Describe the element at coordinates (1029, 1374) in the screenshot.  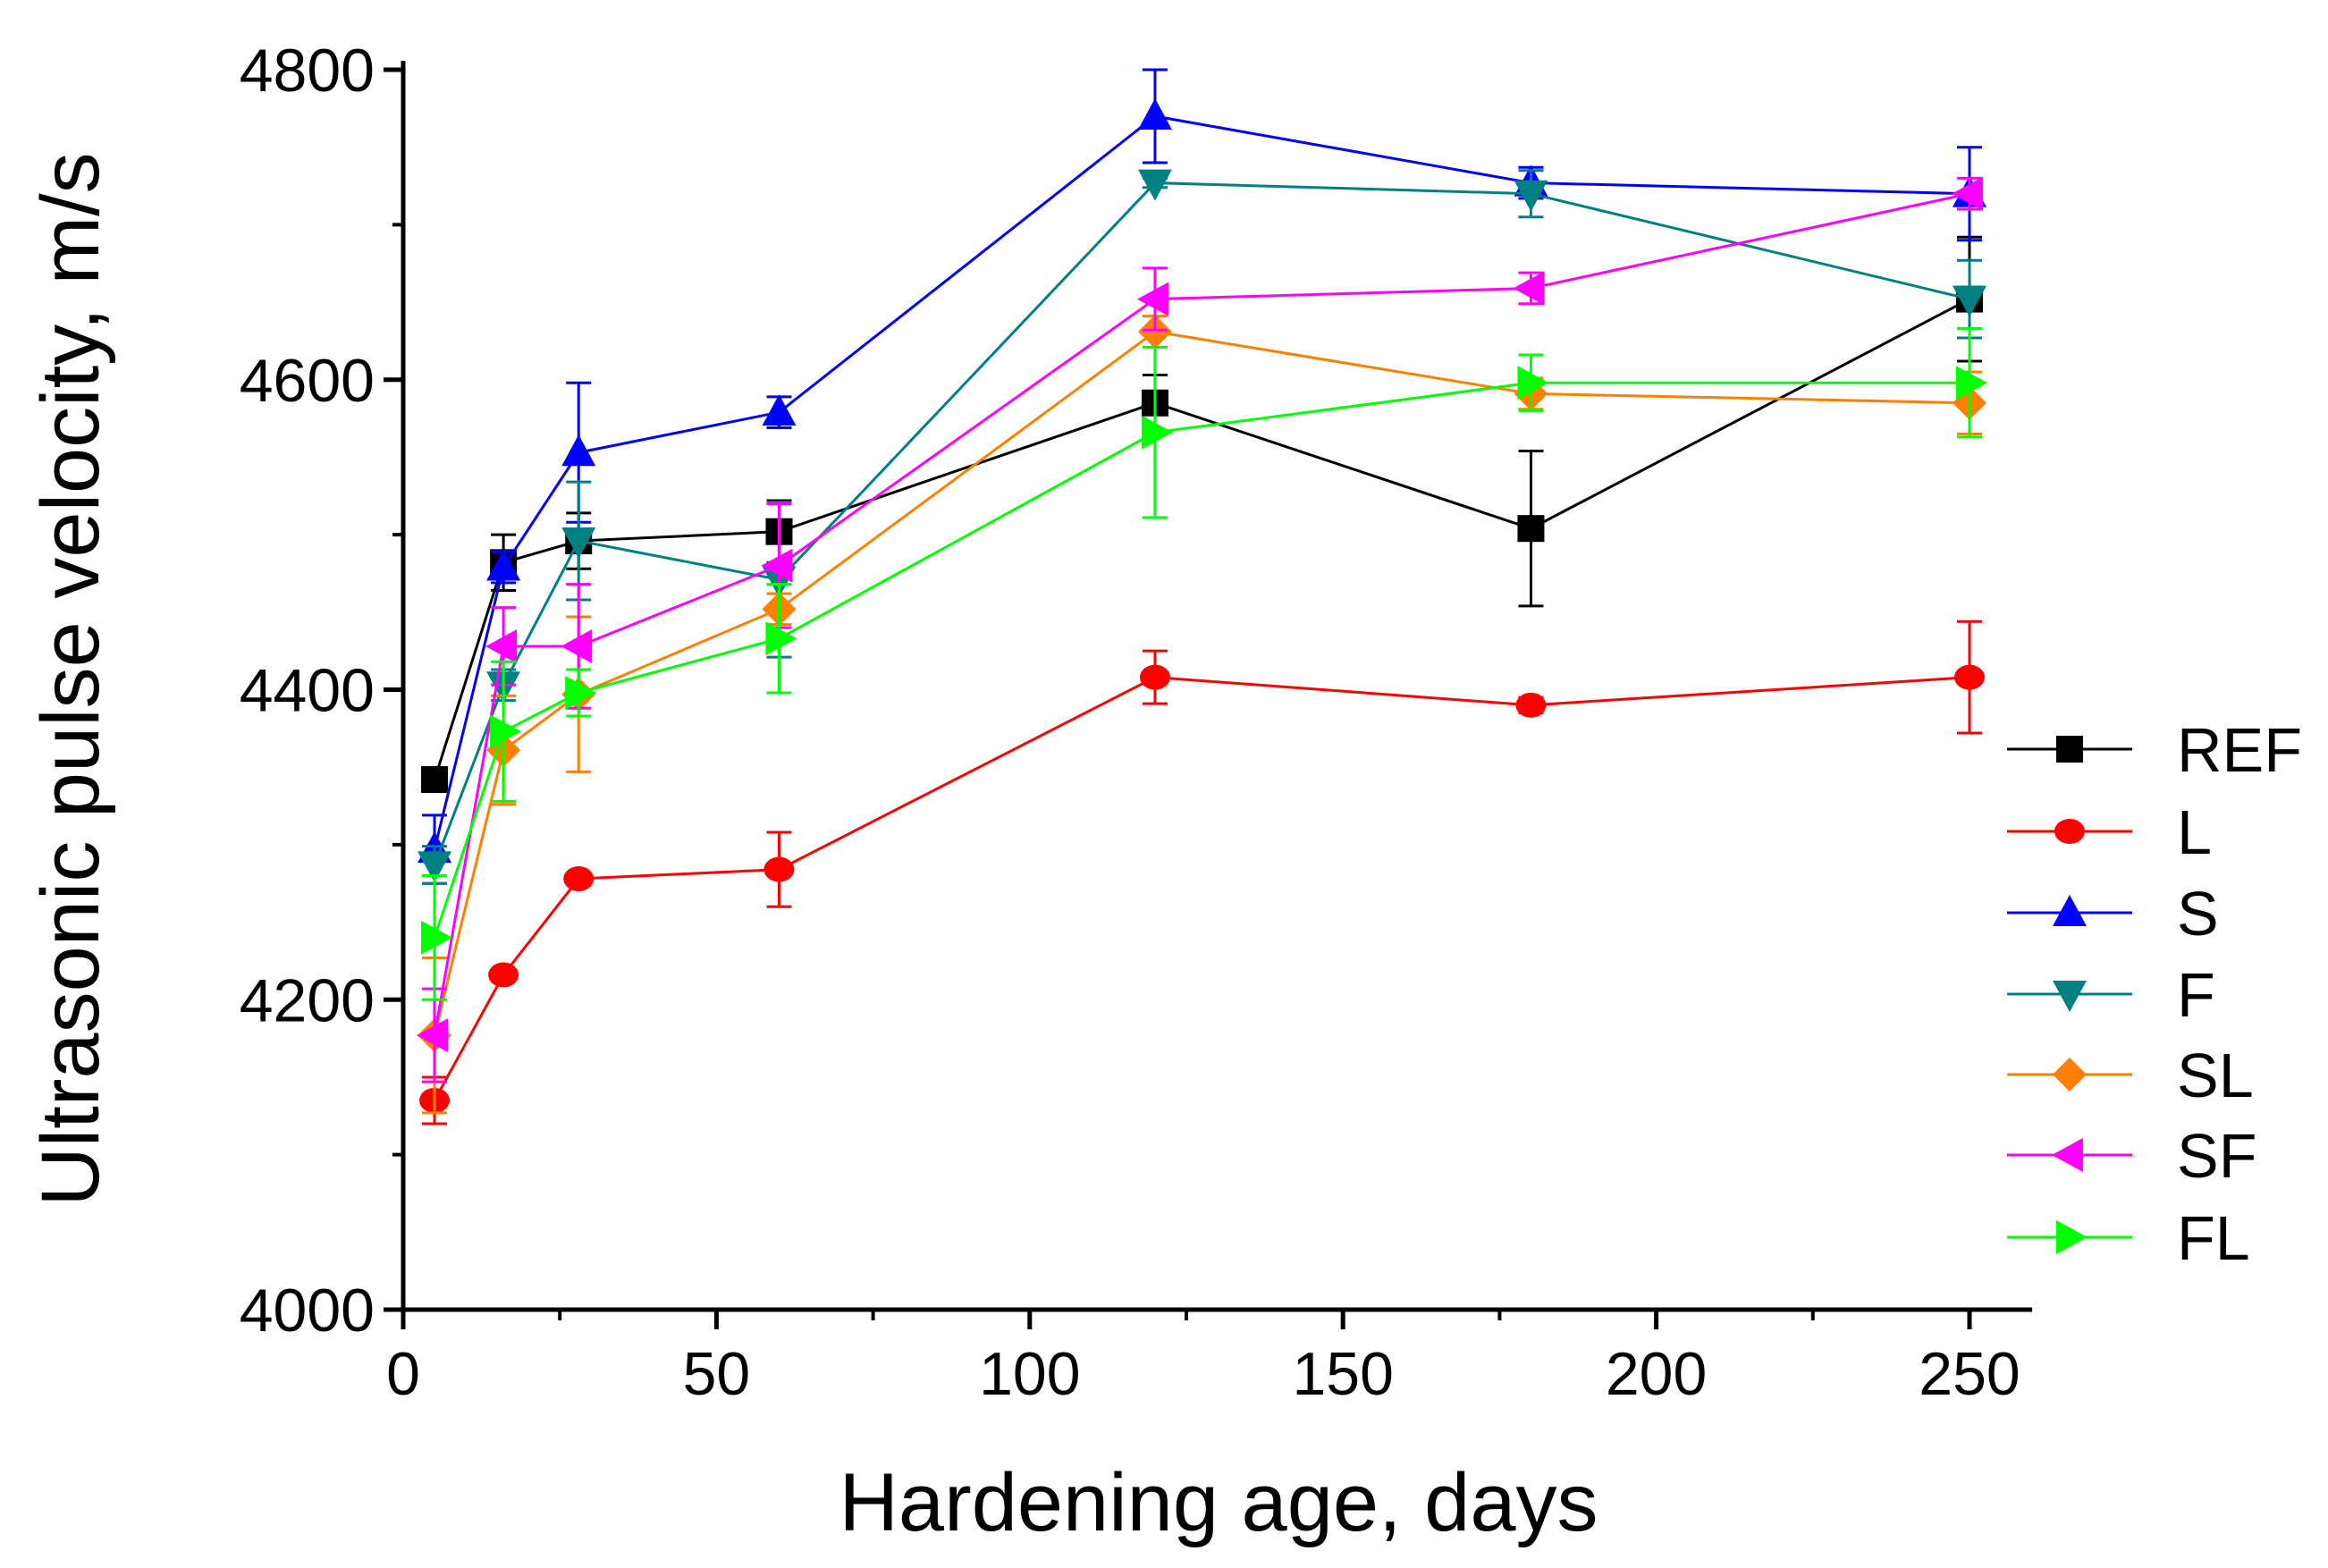
I see `x-tick-label: 100` at that location.